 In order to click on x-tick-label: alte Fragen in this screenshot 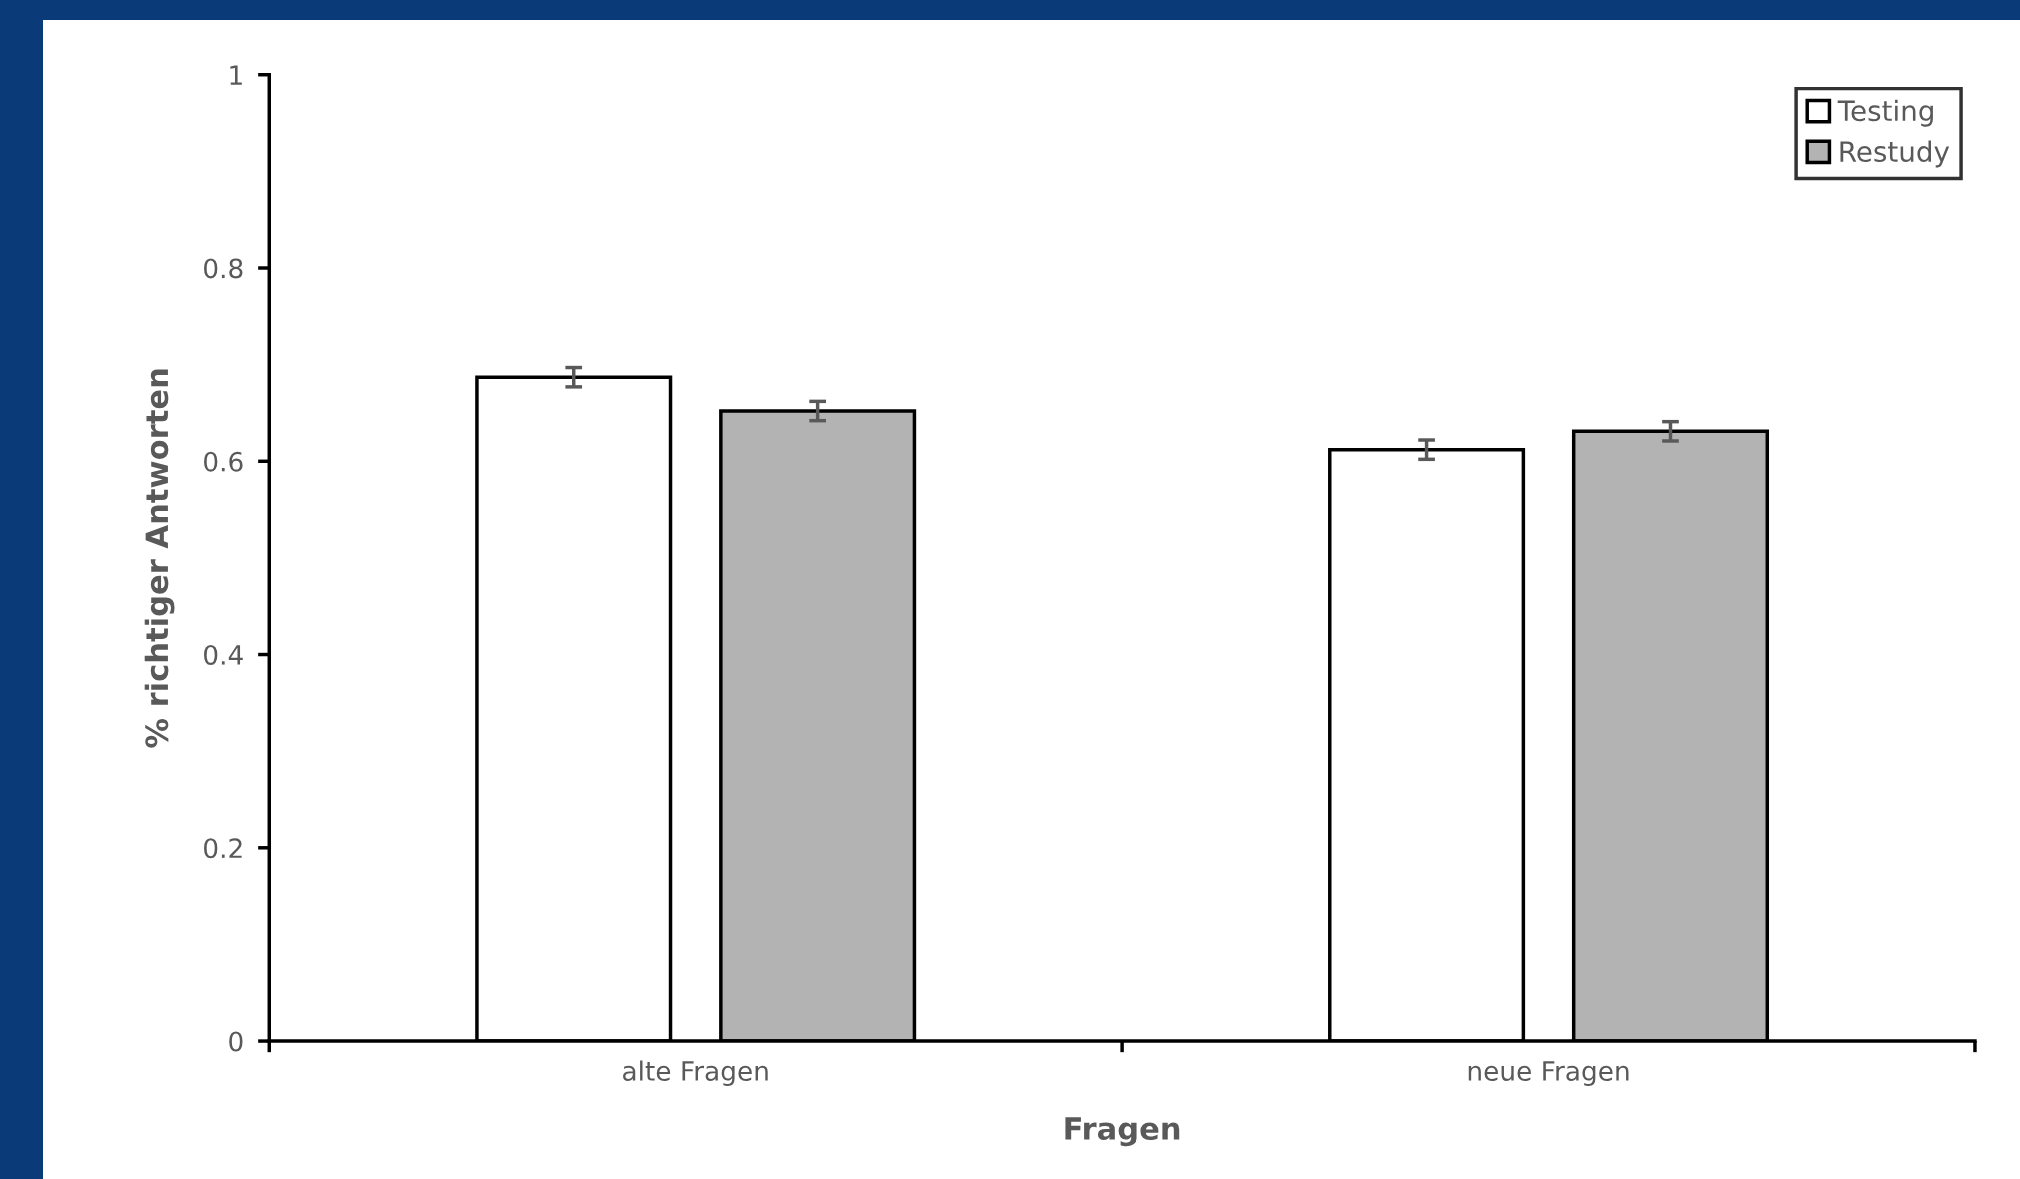, I will do `click(695, 1073)`.